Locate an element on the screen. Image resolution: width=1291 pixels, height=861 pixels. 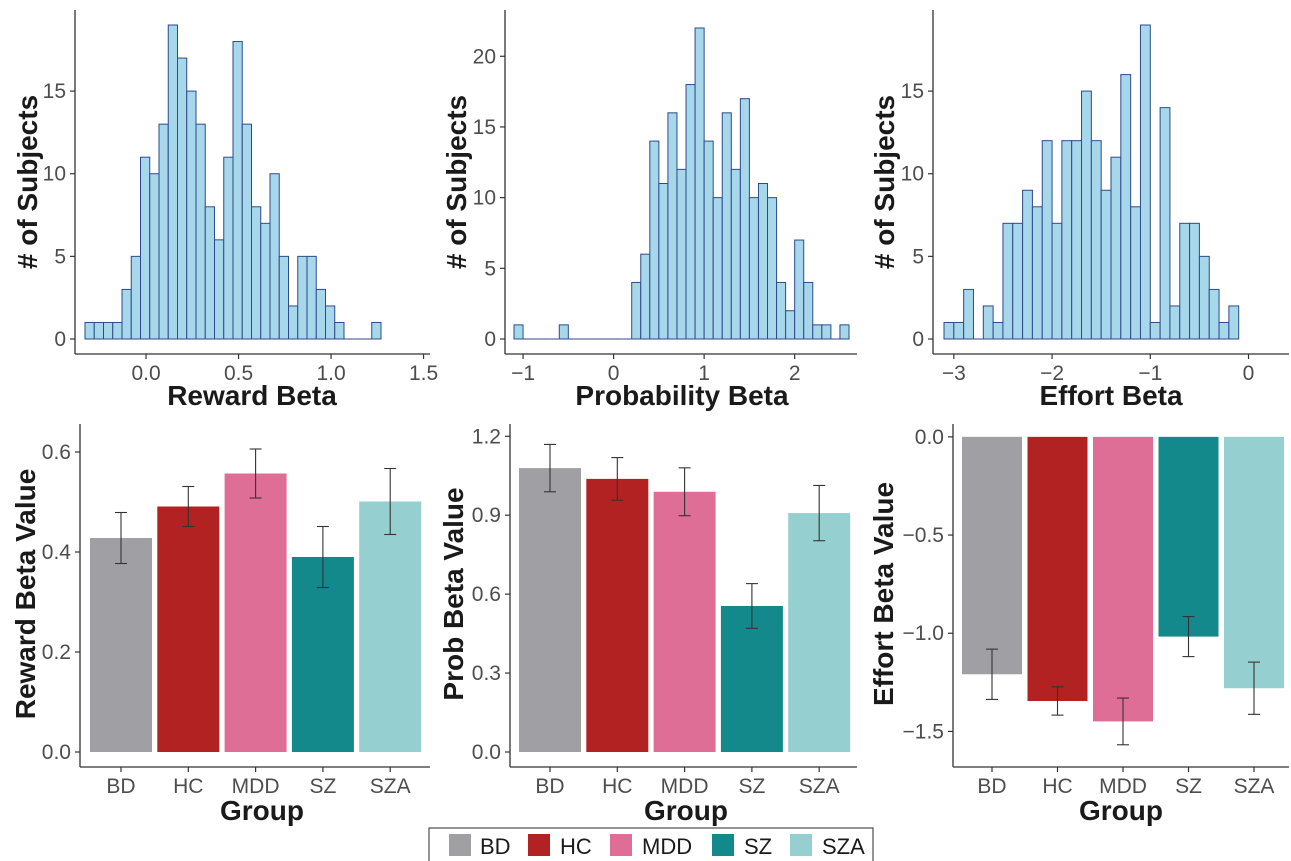
y-tick-label-minus-1-0: −1.0 is located at coordinates (923, 633).